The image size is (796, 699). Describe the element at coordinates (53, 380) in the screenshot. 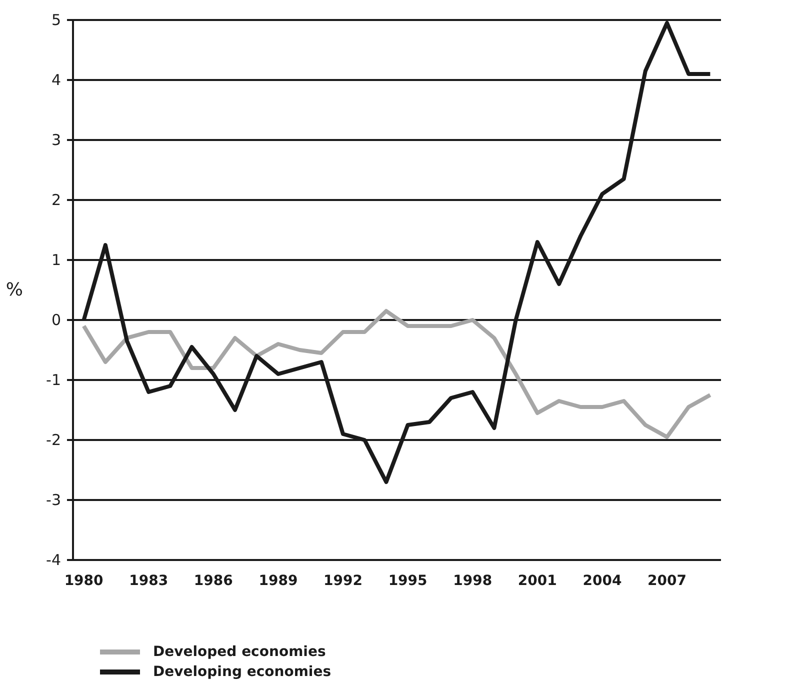

I see `y-tick-label: -1` at that location.